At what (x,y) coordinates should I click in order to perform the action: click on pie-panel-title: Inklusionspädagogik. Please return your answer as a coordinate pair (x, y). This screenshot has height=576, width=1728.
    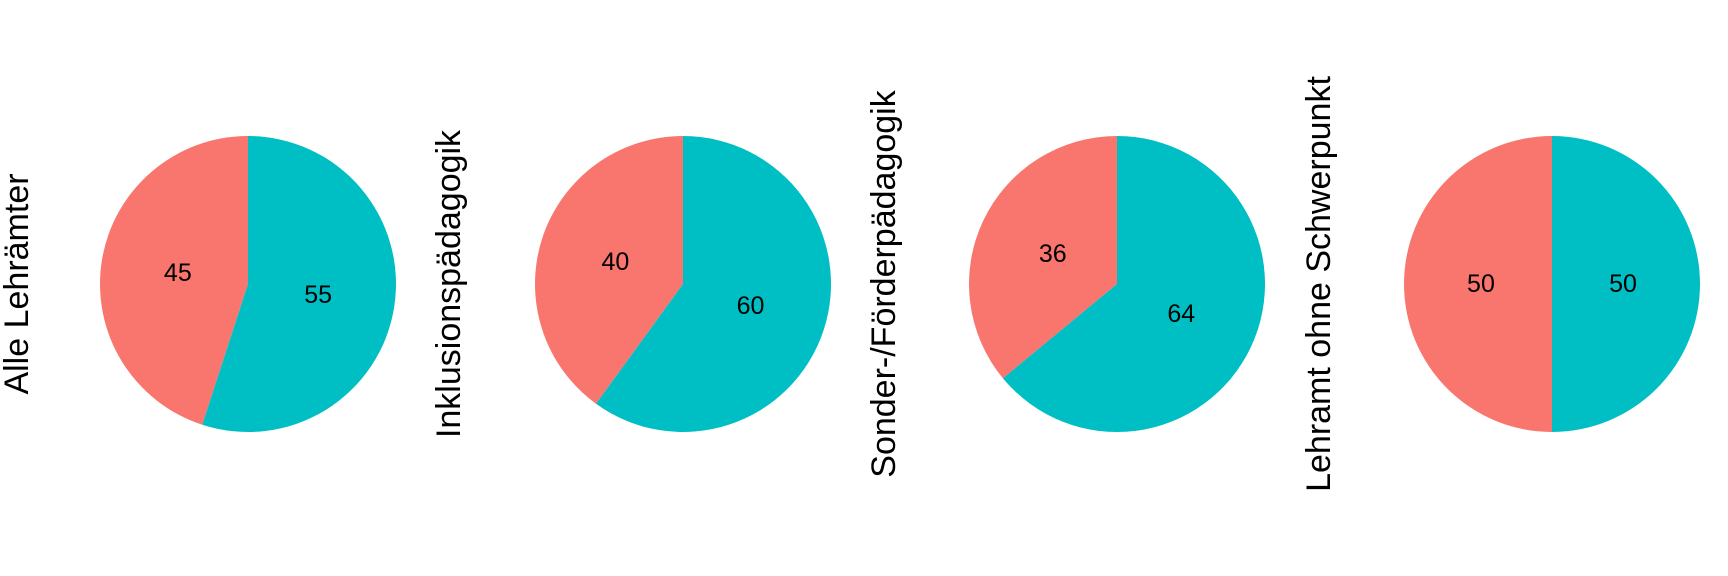
    Looking at the image, I should click on (449, 283).